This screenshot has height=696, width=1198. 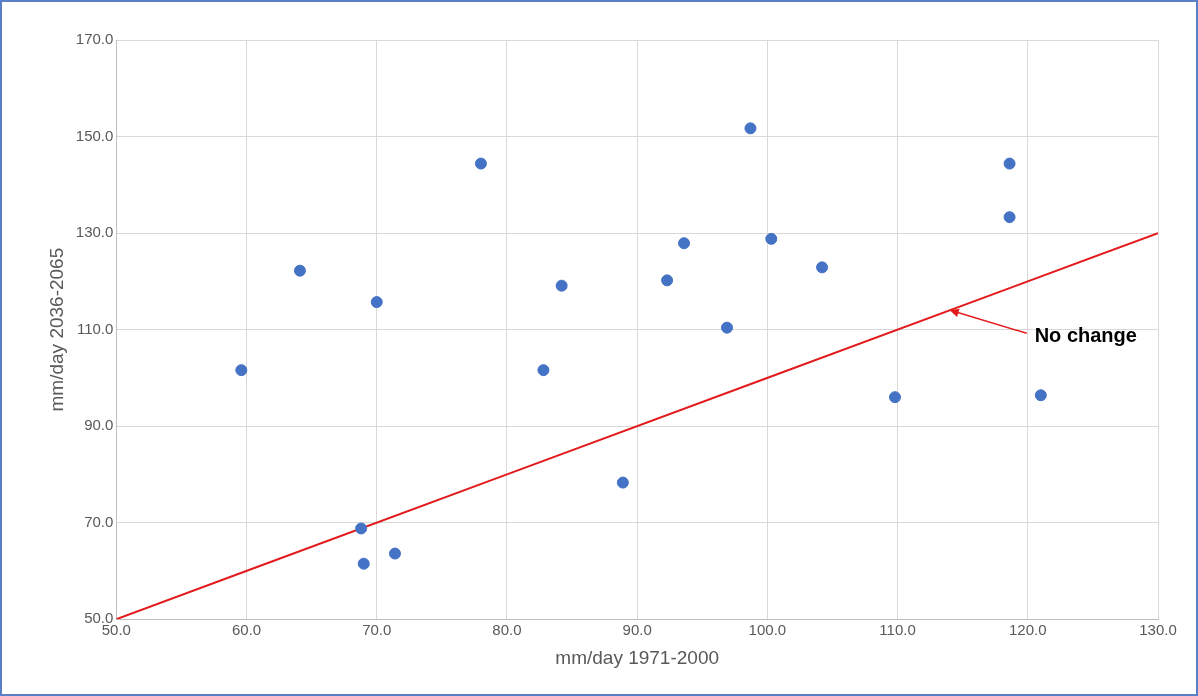 I want to click on x-tick-label: 60.0, so click(x=246, y=630).